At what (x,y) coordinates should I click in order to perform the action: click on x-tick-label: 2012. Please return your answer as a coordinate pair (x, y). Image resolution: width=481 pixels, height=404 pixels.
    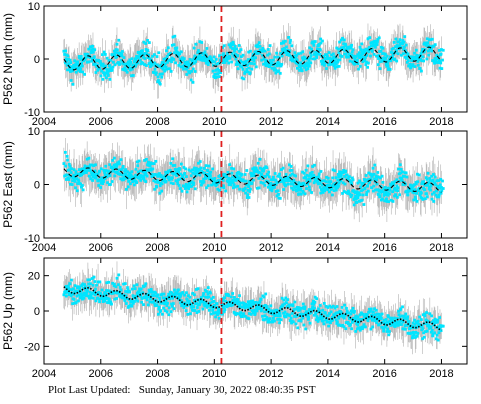
    Looking at the image, I should click on (271, 248).